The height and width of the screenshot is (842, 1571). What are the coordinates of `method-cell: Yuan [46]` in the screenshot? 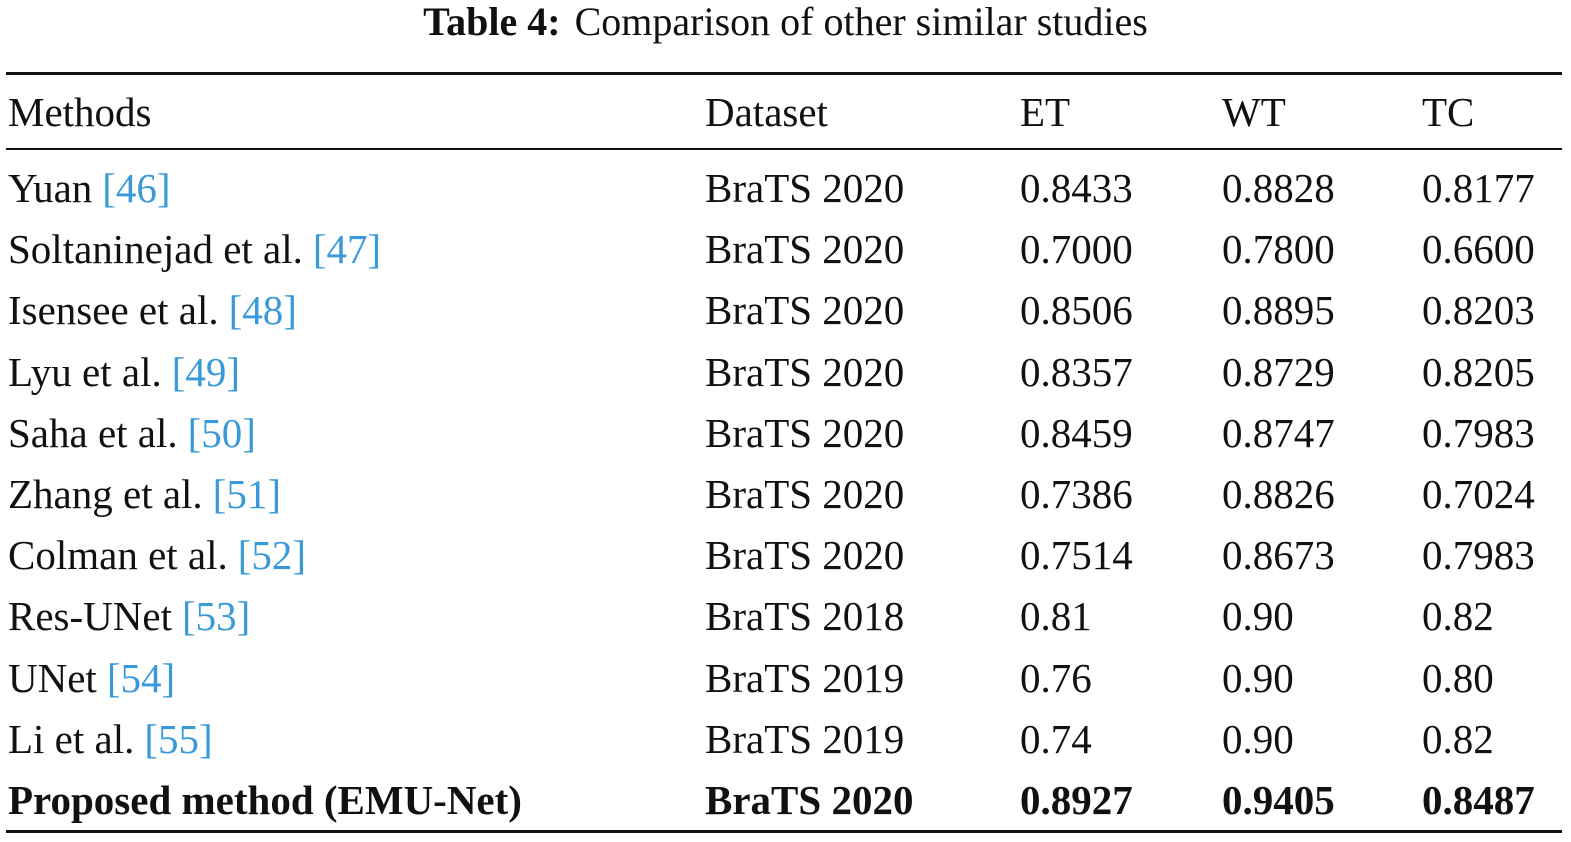 It's located at (89, 188).